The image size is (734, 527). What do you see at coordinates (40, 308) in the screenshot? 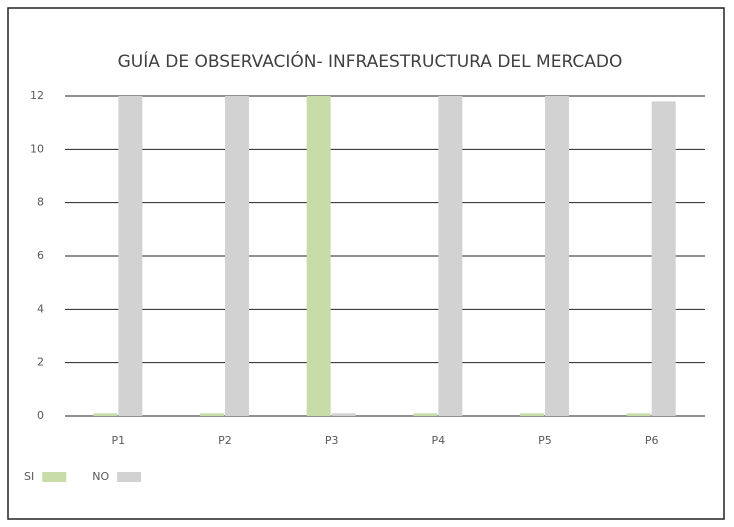
I see `y-tick-label: 4` at bounding box center [40, 308].